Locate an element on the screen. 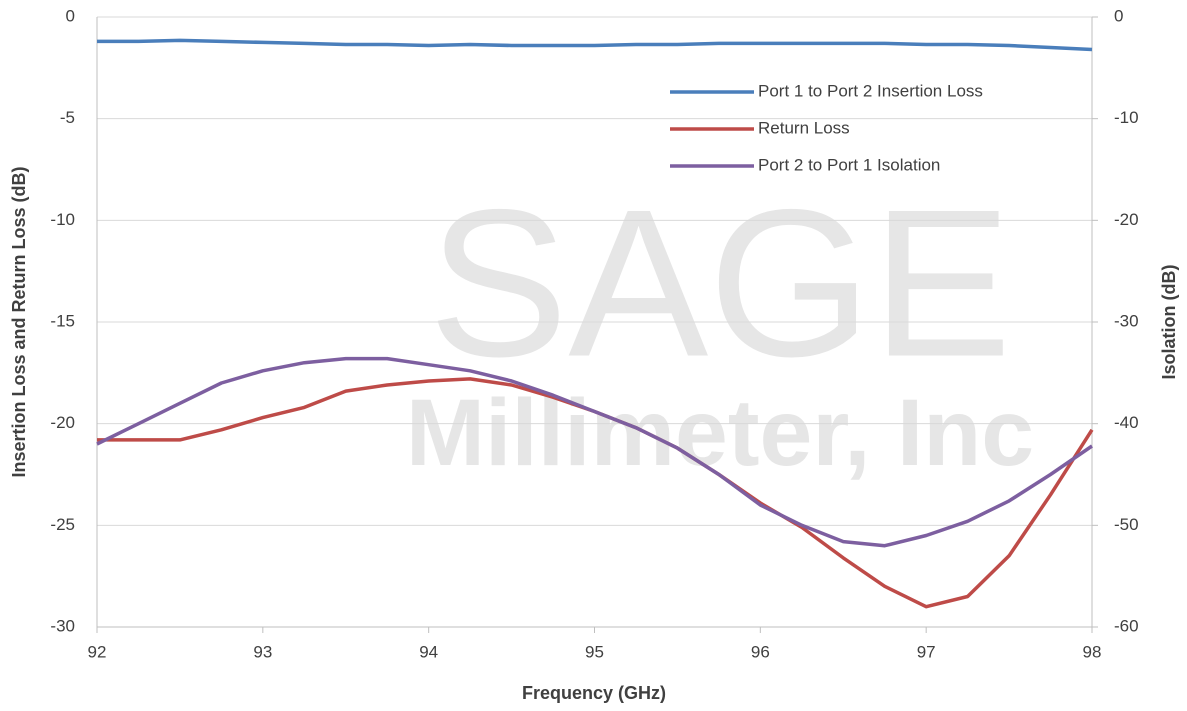 This screenshot has height=711, width=1187. x-tick-label: 93 is located at coordinates (262, 651).